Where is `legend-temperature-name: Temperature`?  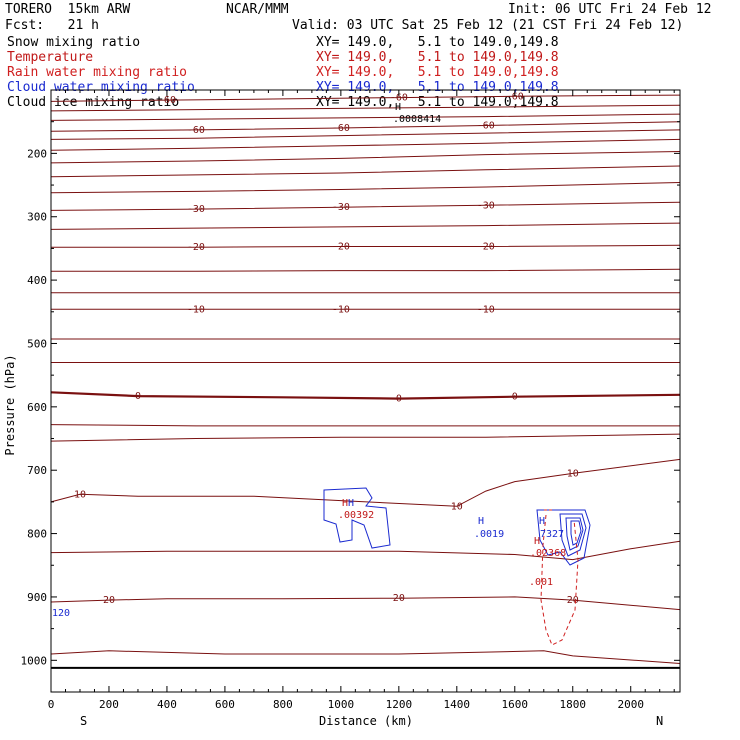
legend-temperature-name: Temperature is located at coordinates (50, 57).